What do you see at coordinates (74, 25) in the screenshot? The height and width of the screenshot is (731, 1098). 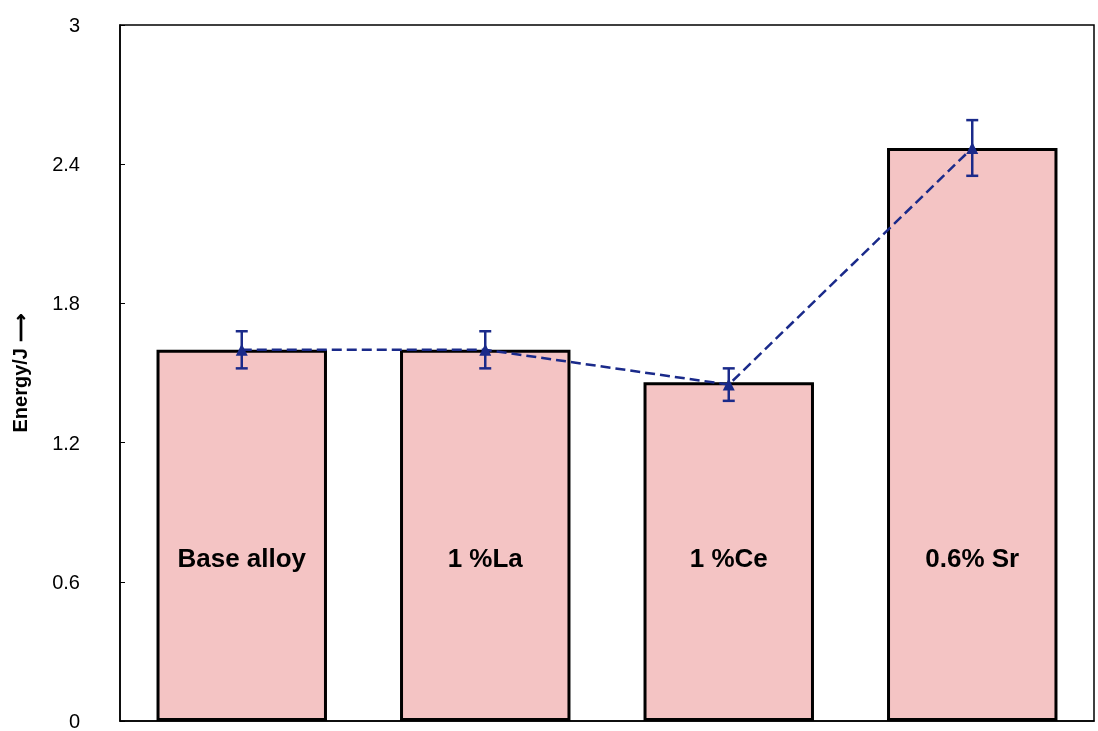 I see `y-tick-label: 3` at bounding box center [74, 25].